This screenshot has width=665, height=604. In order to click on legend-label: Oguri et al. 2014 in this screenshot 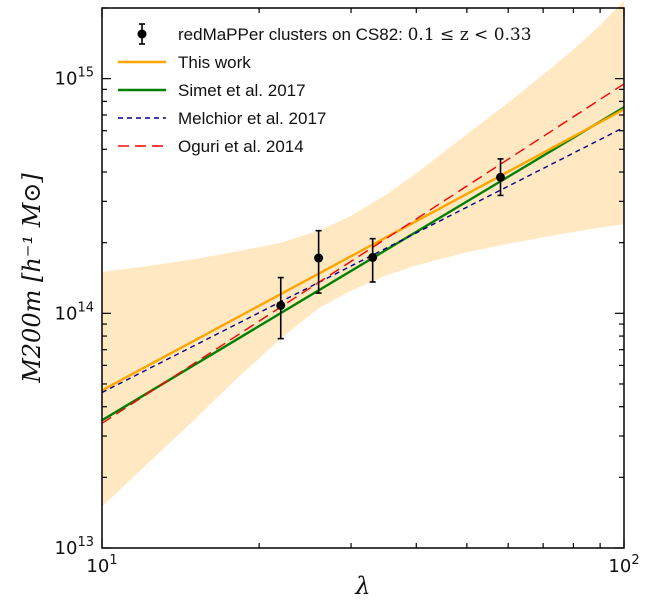, I will do `click(241, 146)`.